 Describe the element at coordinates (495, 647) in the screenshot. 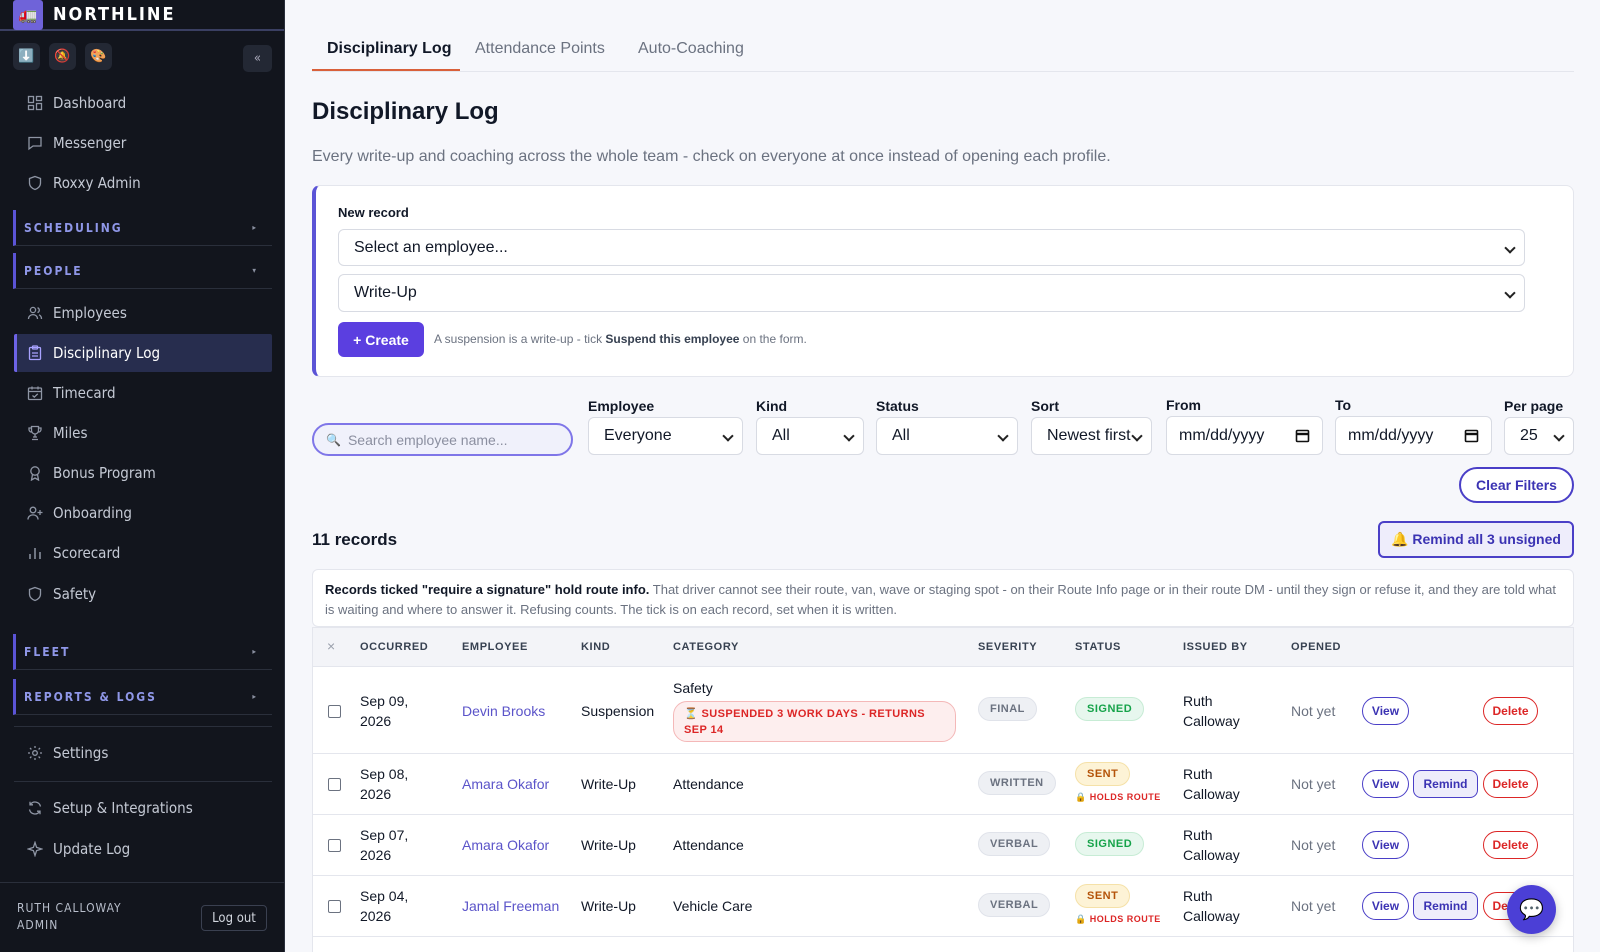

I see `col-employee: EMPLOYEE` at that location.